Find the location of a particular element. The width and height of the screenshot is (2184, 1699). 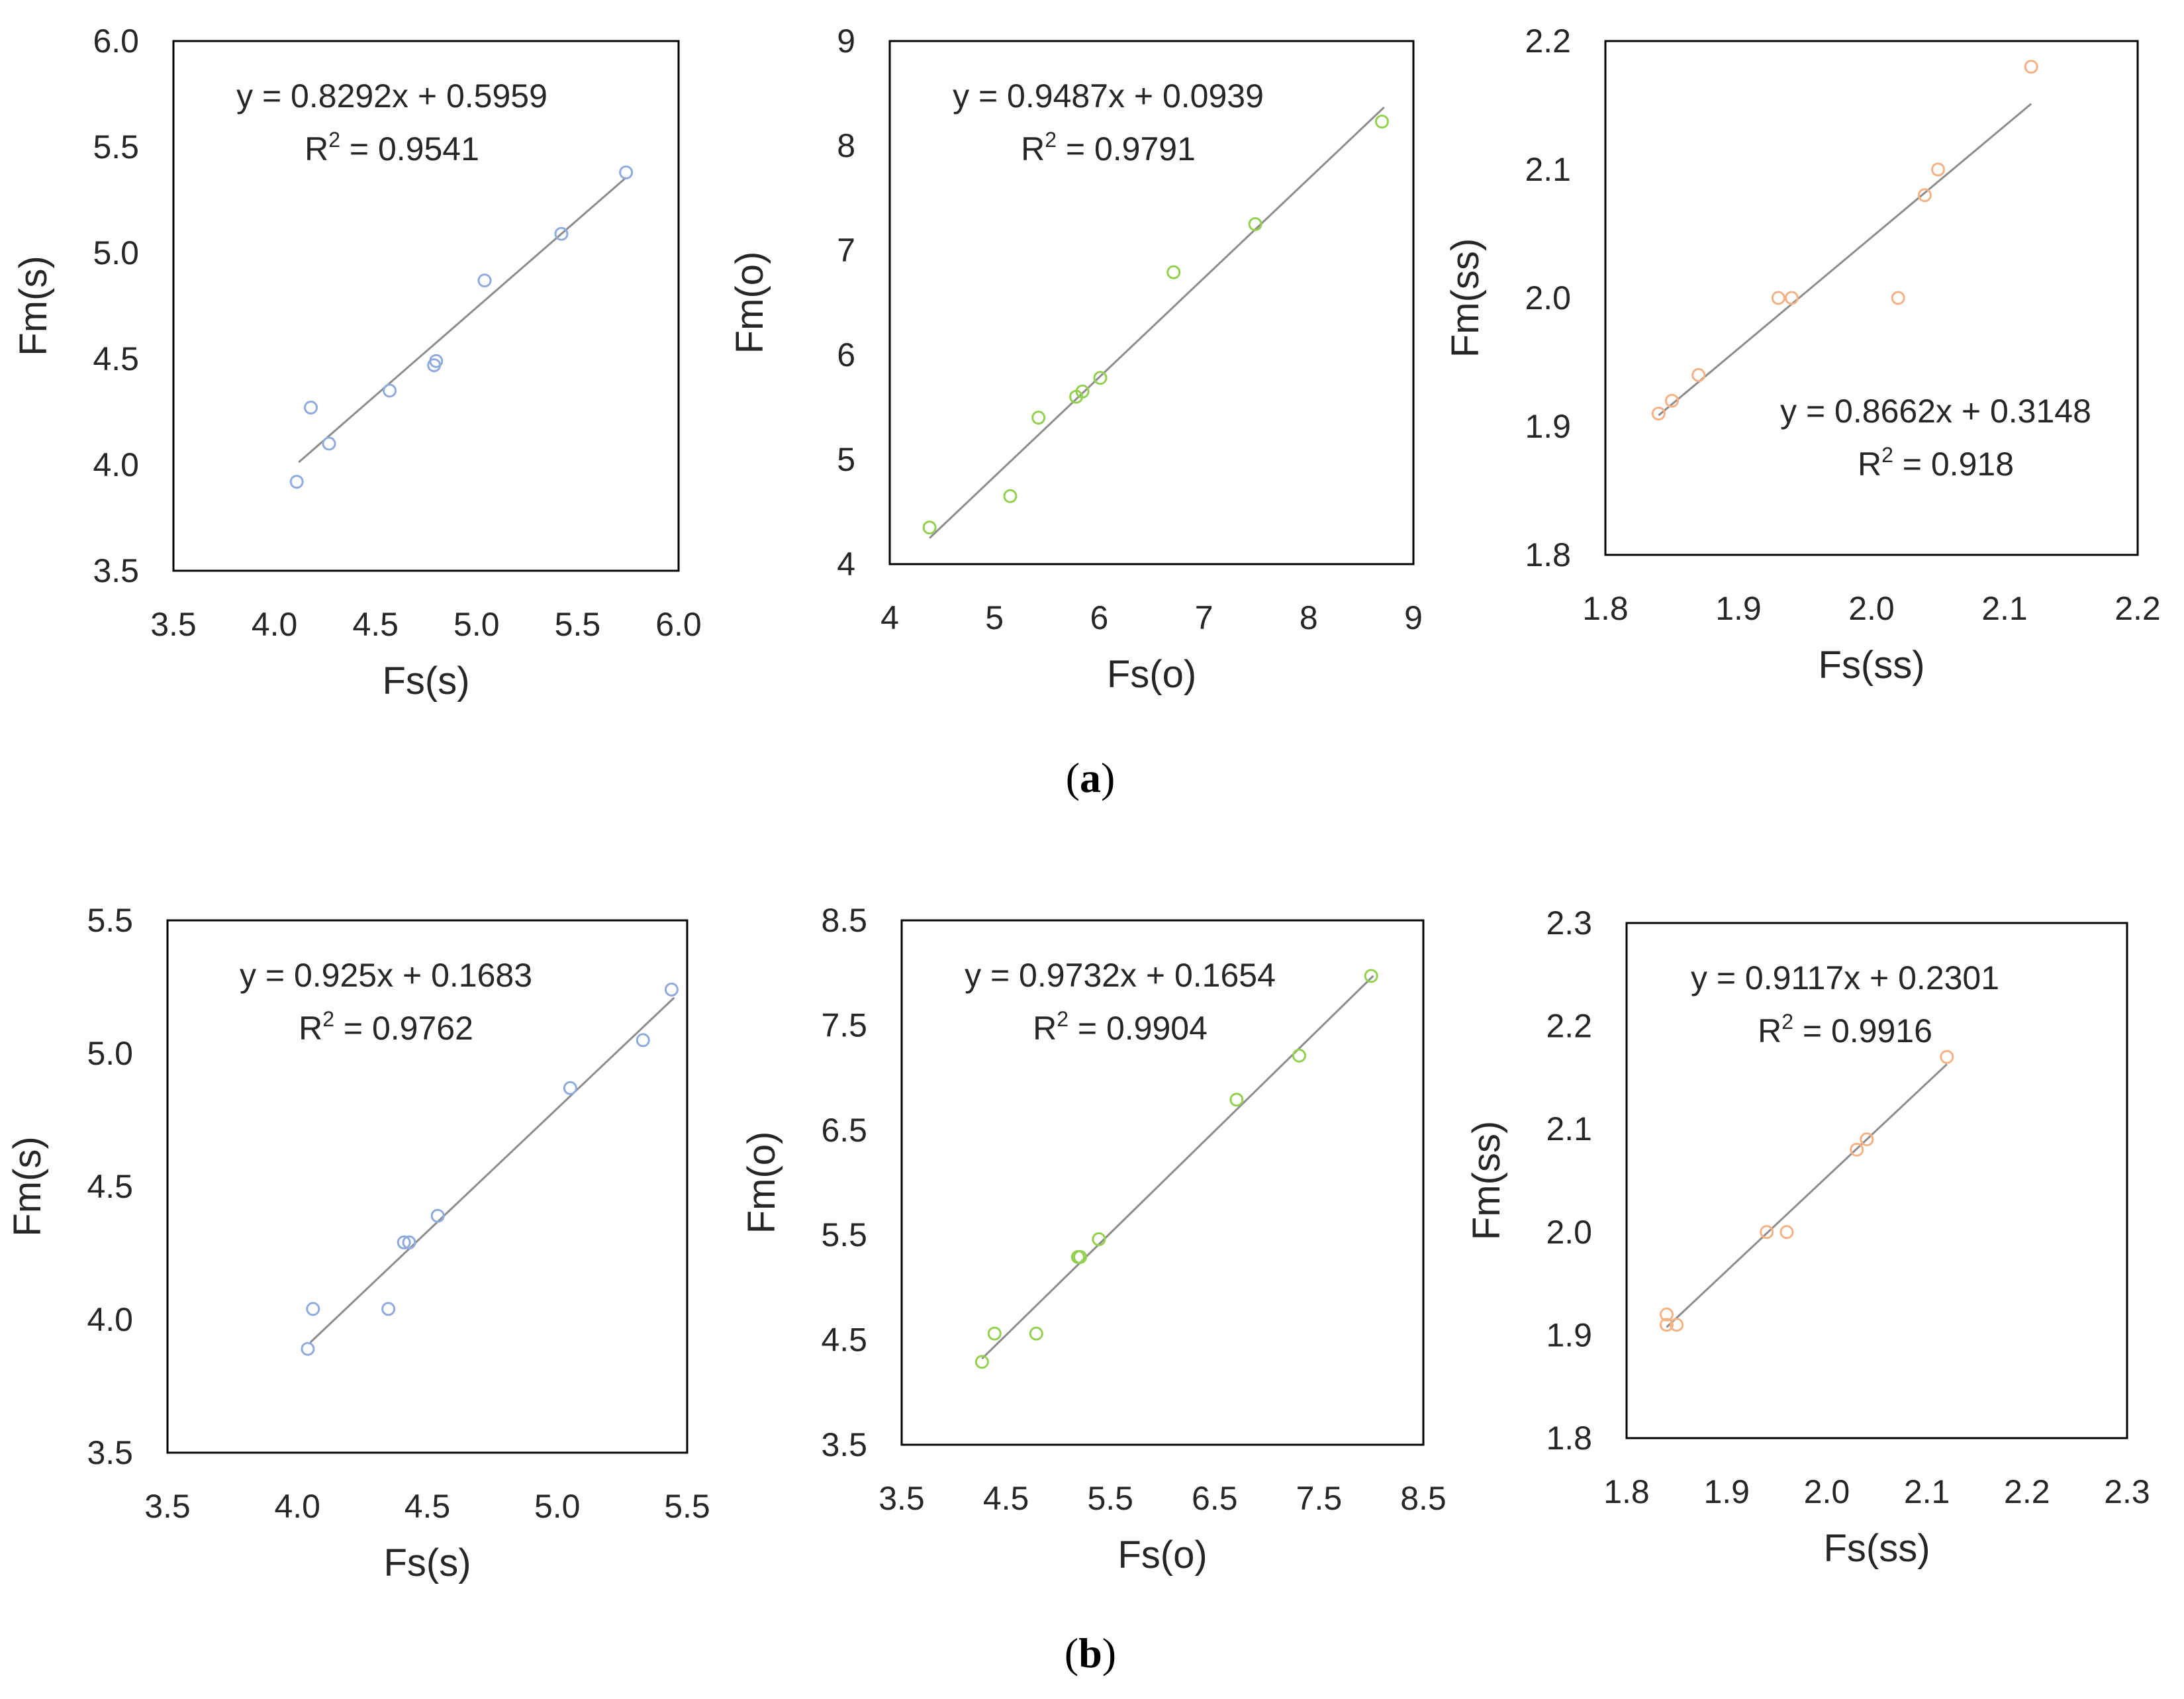

x-tick-label: 1.9 is located at coordinates (1738, 608).